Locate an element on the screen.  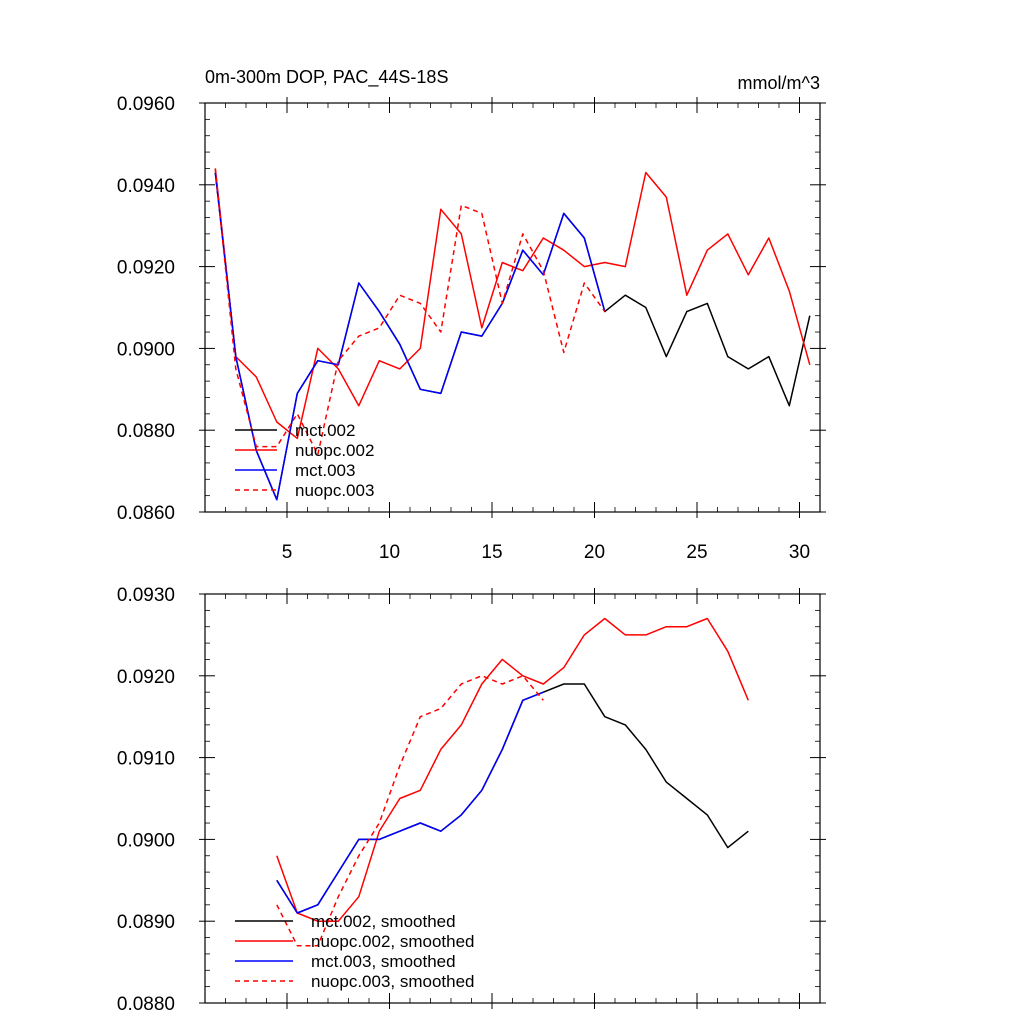
legend-label: mct.003, smoothed is located at coordinates (383, 961).